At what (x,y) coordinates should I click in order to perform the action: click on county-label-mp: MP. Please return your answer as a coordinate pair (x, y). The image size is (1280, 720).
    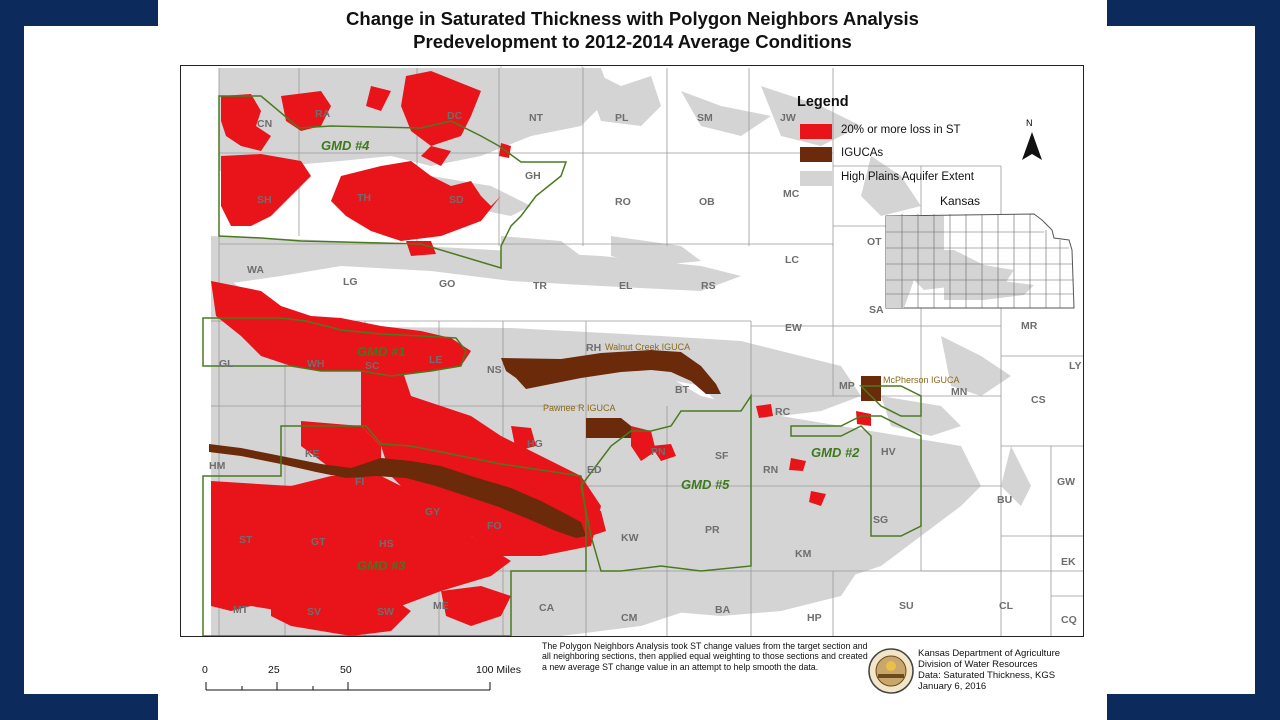
    Looking at the image, I should click on (847, 386).